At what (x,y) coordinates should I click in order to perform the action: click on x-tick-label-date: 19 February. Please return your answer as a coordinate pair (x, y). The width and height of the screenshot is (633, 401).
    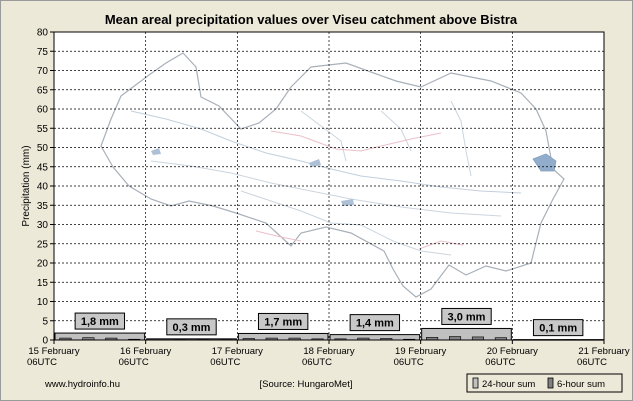
    Looking at the image, I should click on (420, 351).